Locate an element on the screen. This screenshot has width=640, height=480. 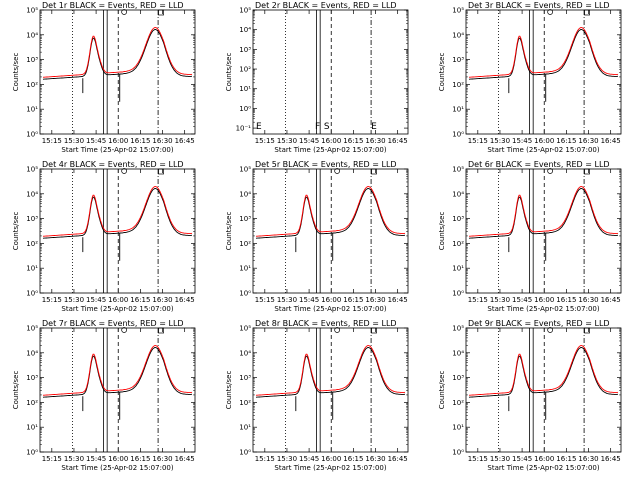
plot-title: Det 1r BLACK = Events, RED = LLD is located at coordinates (113, 5).